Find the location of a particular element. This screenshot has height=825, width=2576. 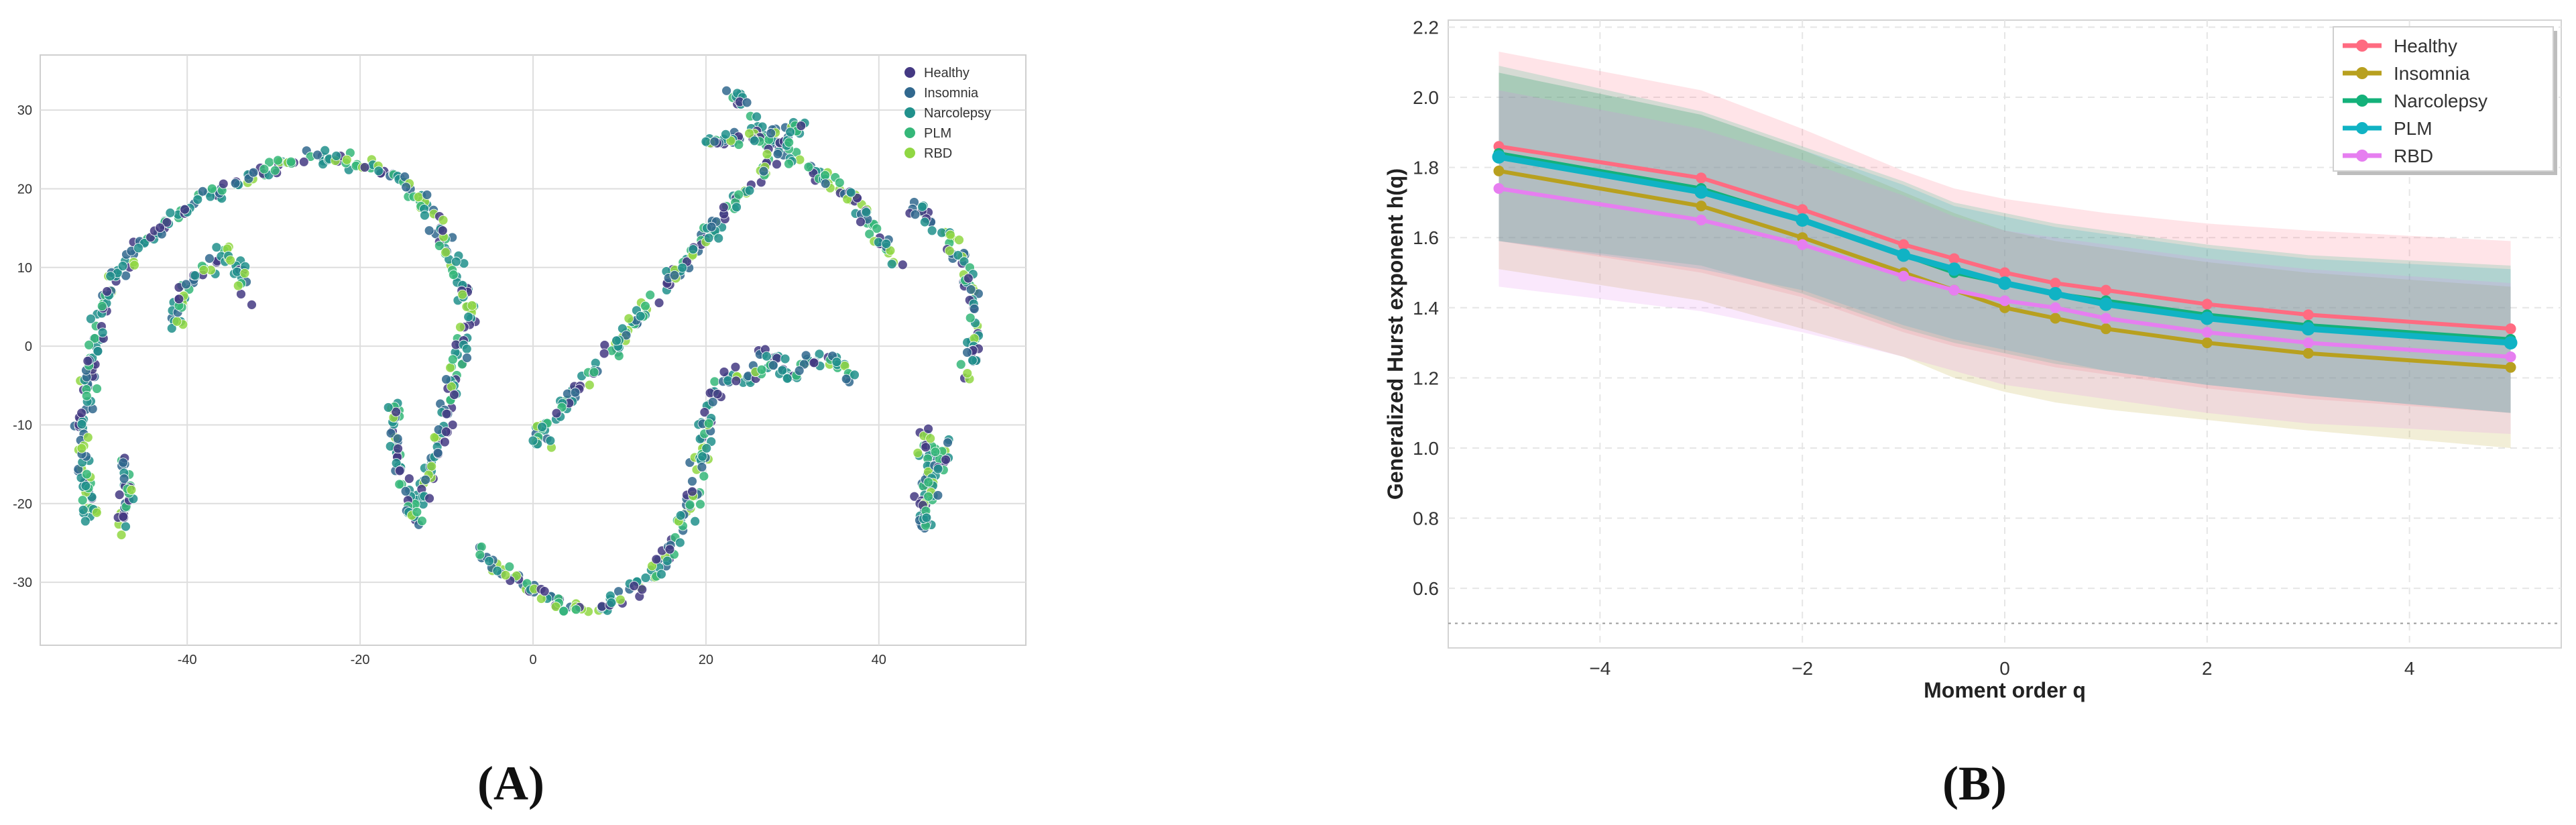

panel-b-y-tick: 2.0 is located at coordinates (1426, 98).